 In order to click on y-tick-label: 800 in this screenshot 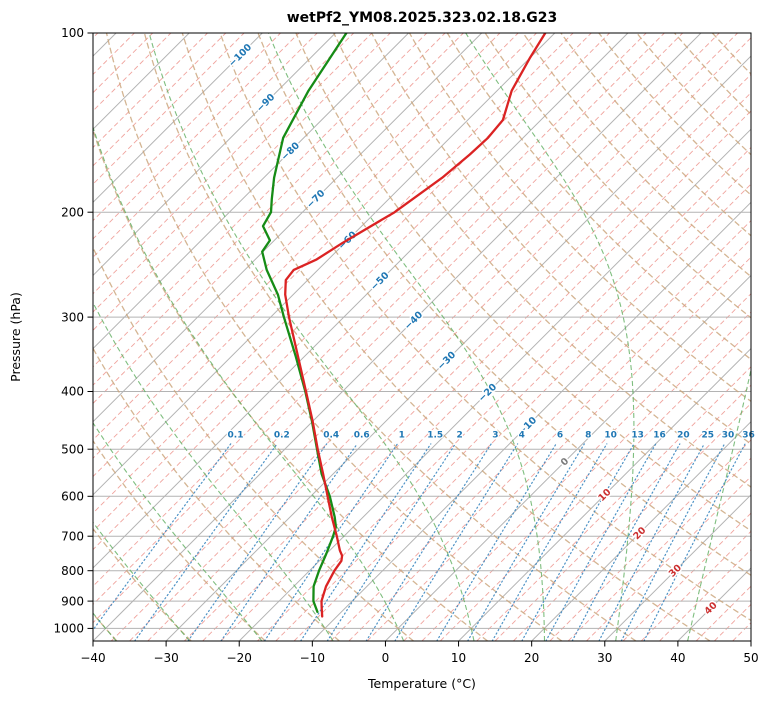, I will do `click(72, 571)`.